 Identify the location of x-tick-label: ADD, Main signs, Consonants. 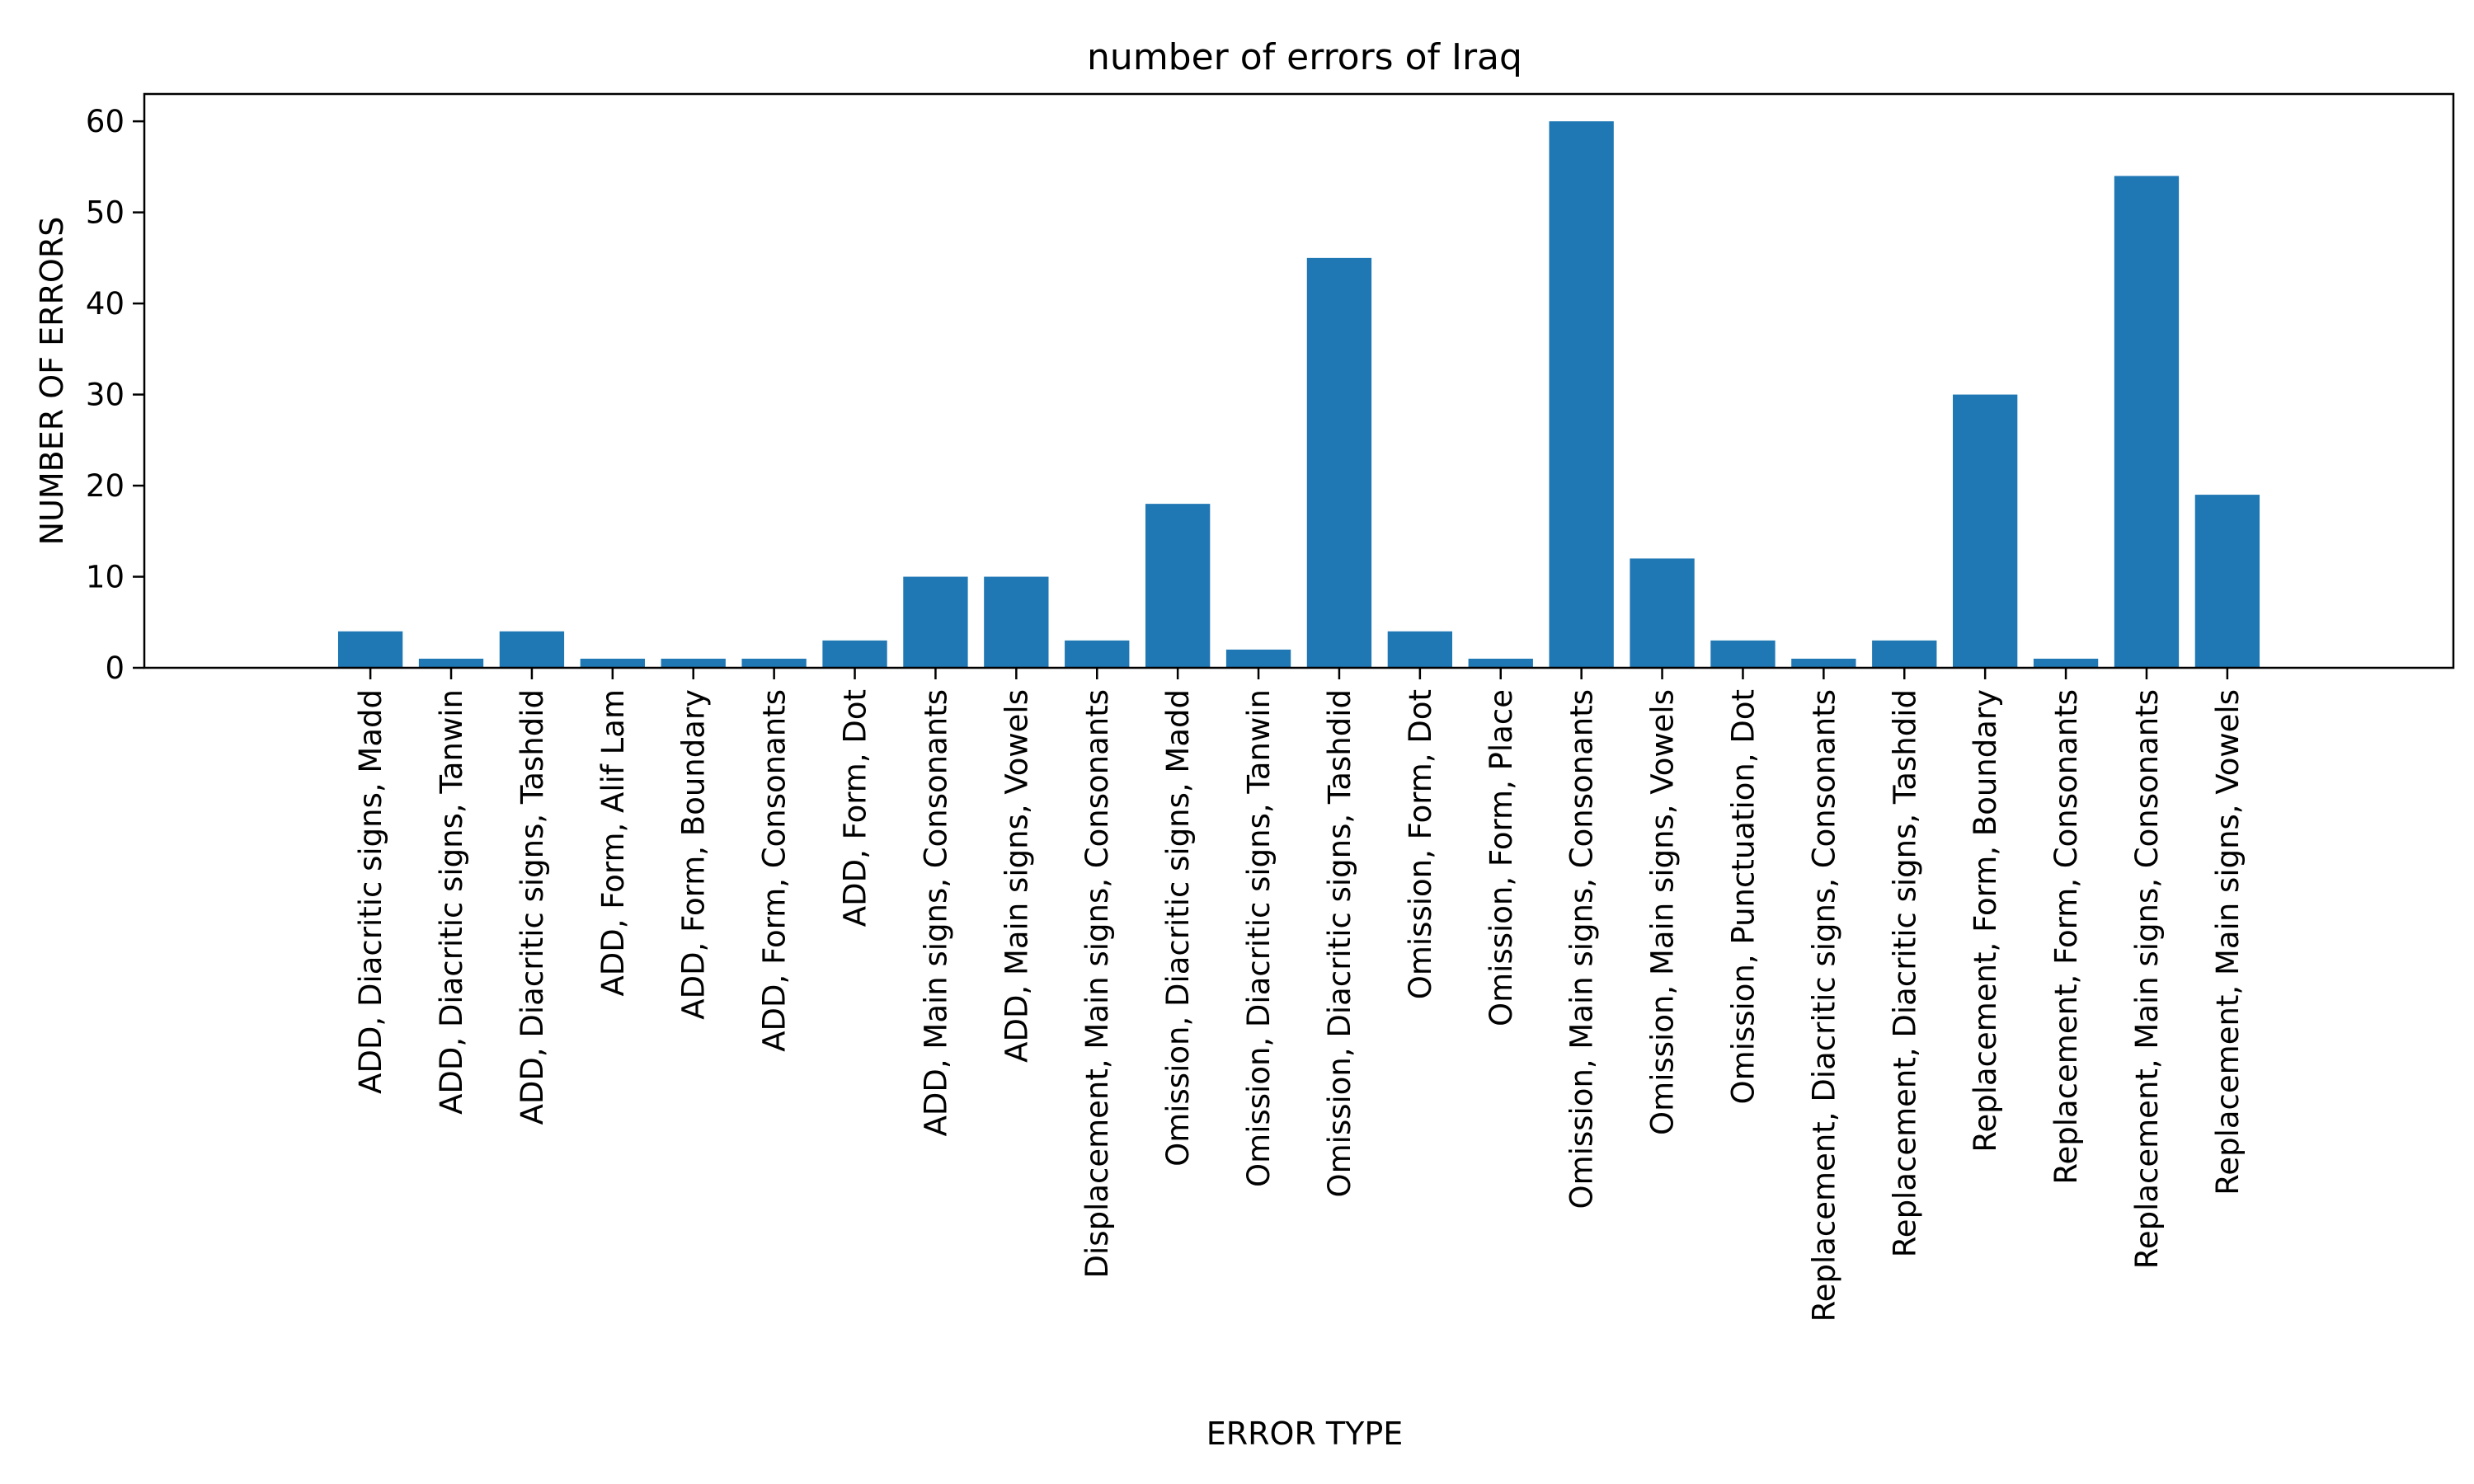
(935, 912).